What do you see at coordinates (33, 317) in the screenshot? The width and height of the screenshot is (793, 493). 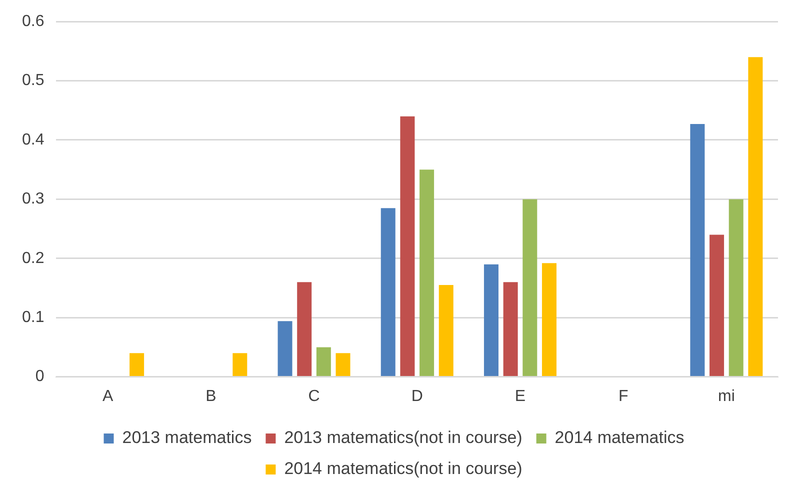 I see `y-tick-label: 0.1` at bounding box center [33, 317].